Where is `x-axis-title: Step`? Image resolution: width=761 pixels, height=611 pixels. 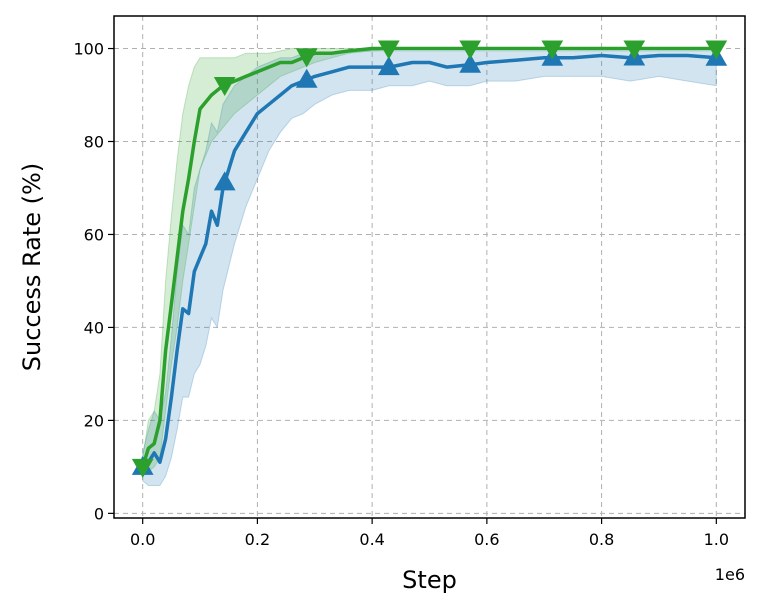 x-axis-title: Step is located at coordinates (429, 580).